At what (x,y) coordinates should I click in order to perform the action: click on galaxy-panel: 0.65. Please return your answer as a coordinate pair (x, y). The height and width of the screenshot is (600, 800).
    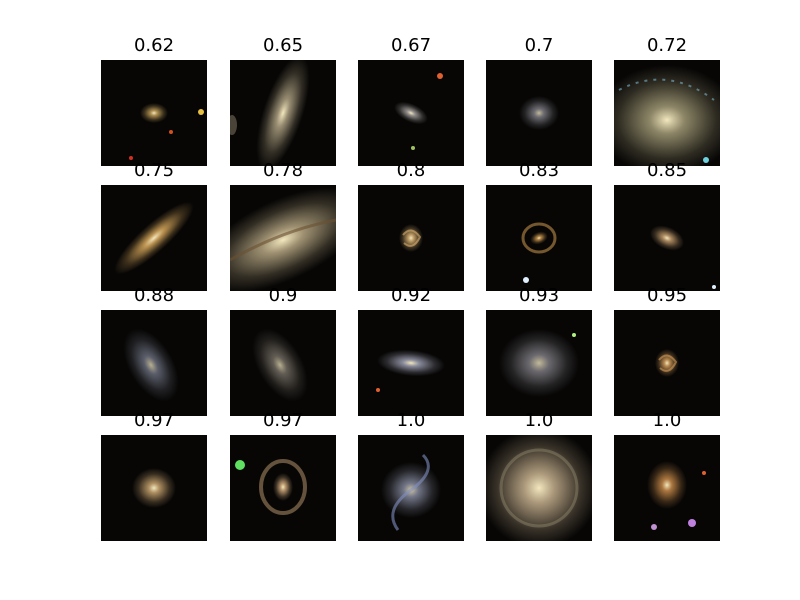
    Looking at the image, I should click on (283, 100).